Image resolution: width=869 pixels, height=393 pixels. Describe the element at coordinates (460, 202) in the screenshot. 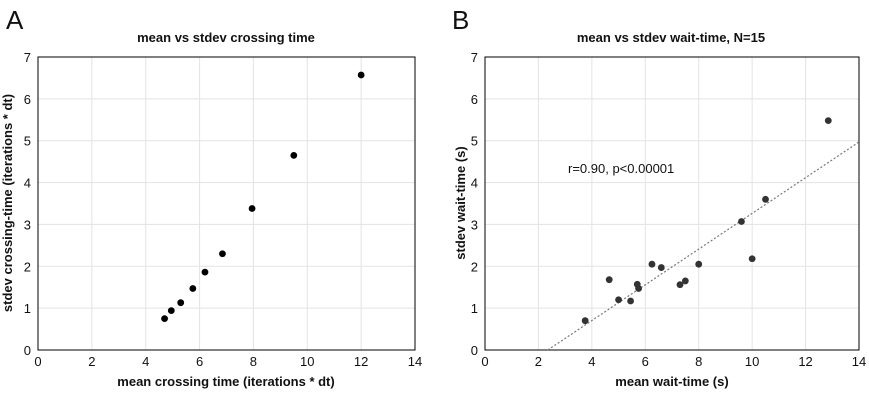

I see `panel-b-y-axis-label: stdev wait-time (s)` at that location.